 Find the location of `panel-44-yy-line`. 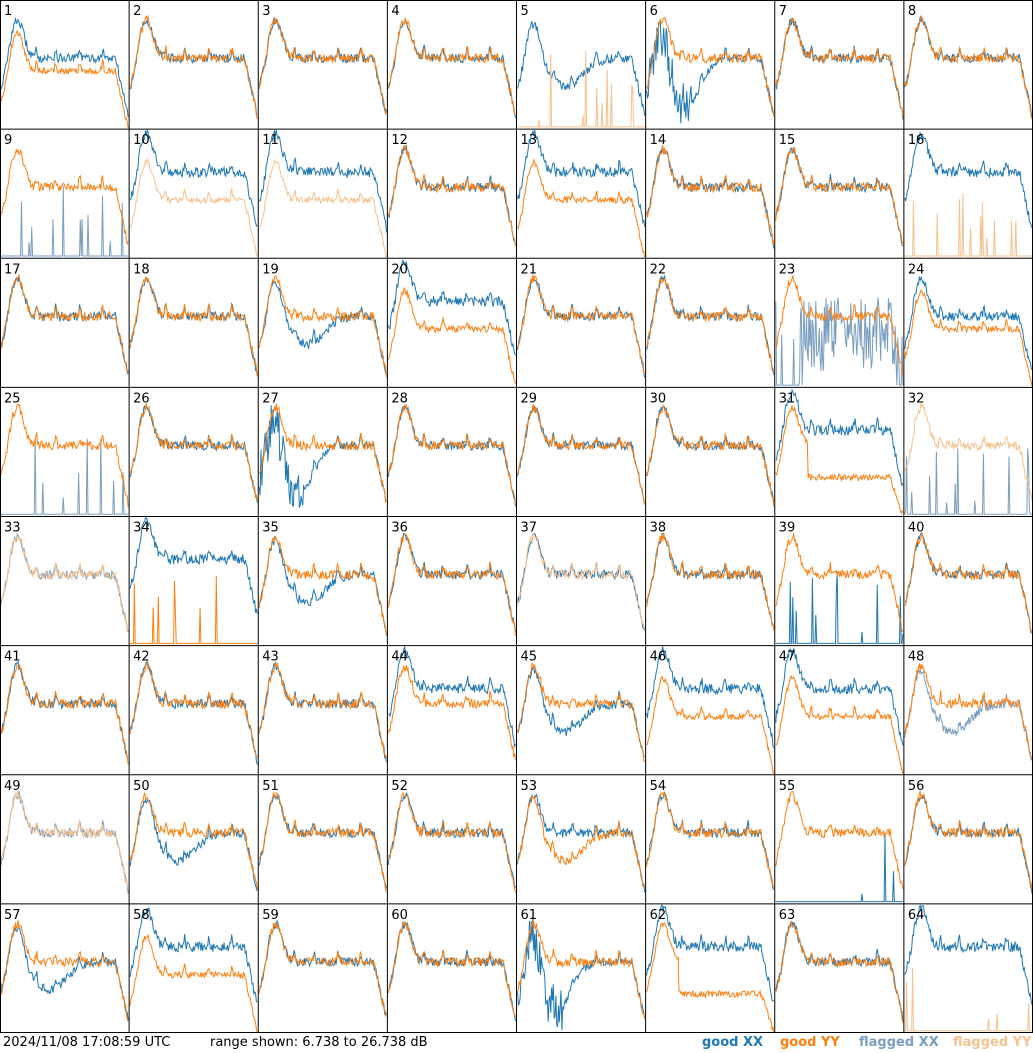

panel-44-yy-line is located at coordinates (451, 713).